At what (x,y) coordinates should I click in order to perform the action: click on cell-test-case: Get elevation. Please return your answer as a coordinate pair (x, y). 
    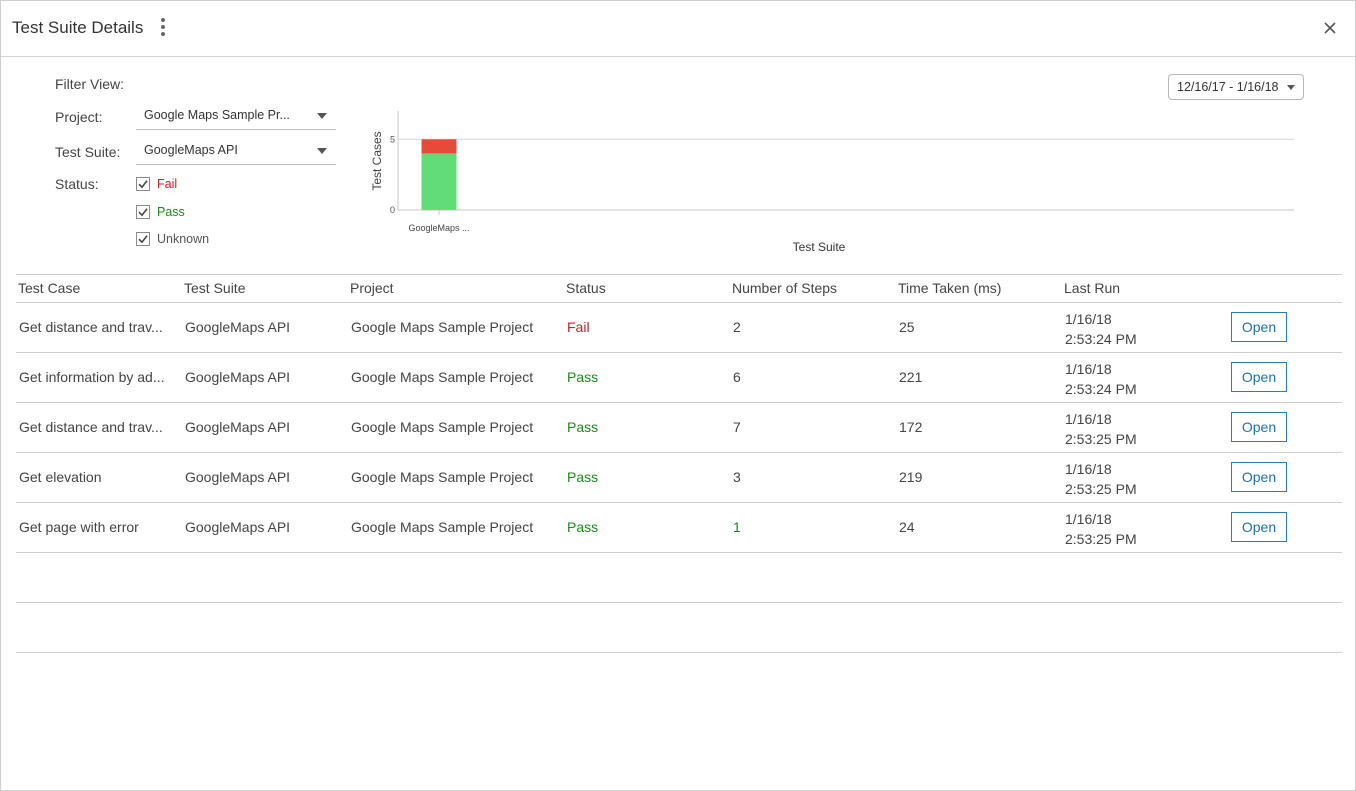
    Looking at the image, I should click on (60, 477).